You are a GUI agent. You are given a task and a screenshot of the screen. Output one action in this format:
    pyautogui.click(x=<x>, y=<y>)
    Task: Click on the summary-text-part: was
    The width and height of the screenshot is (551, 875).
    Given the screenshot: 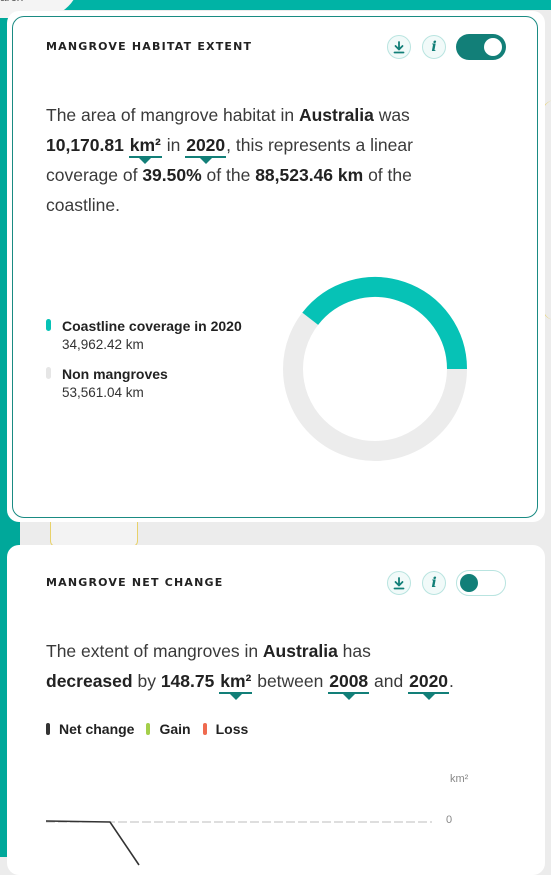 What is the action you would take?
    pyautogui.click(x=391, y=115)
    